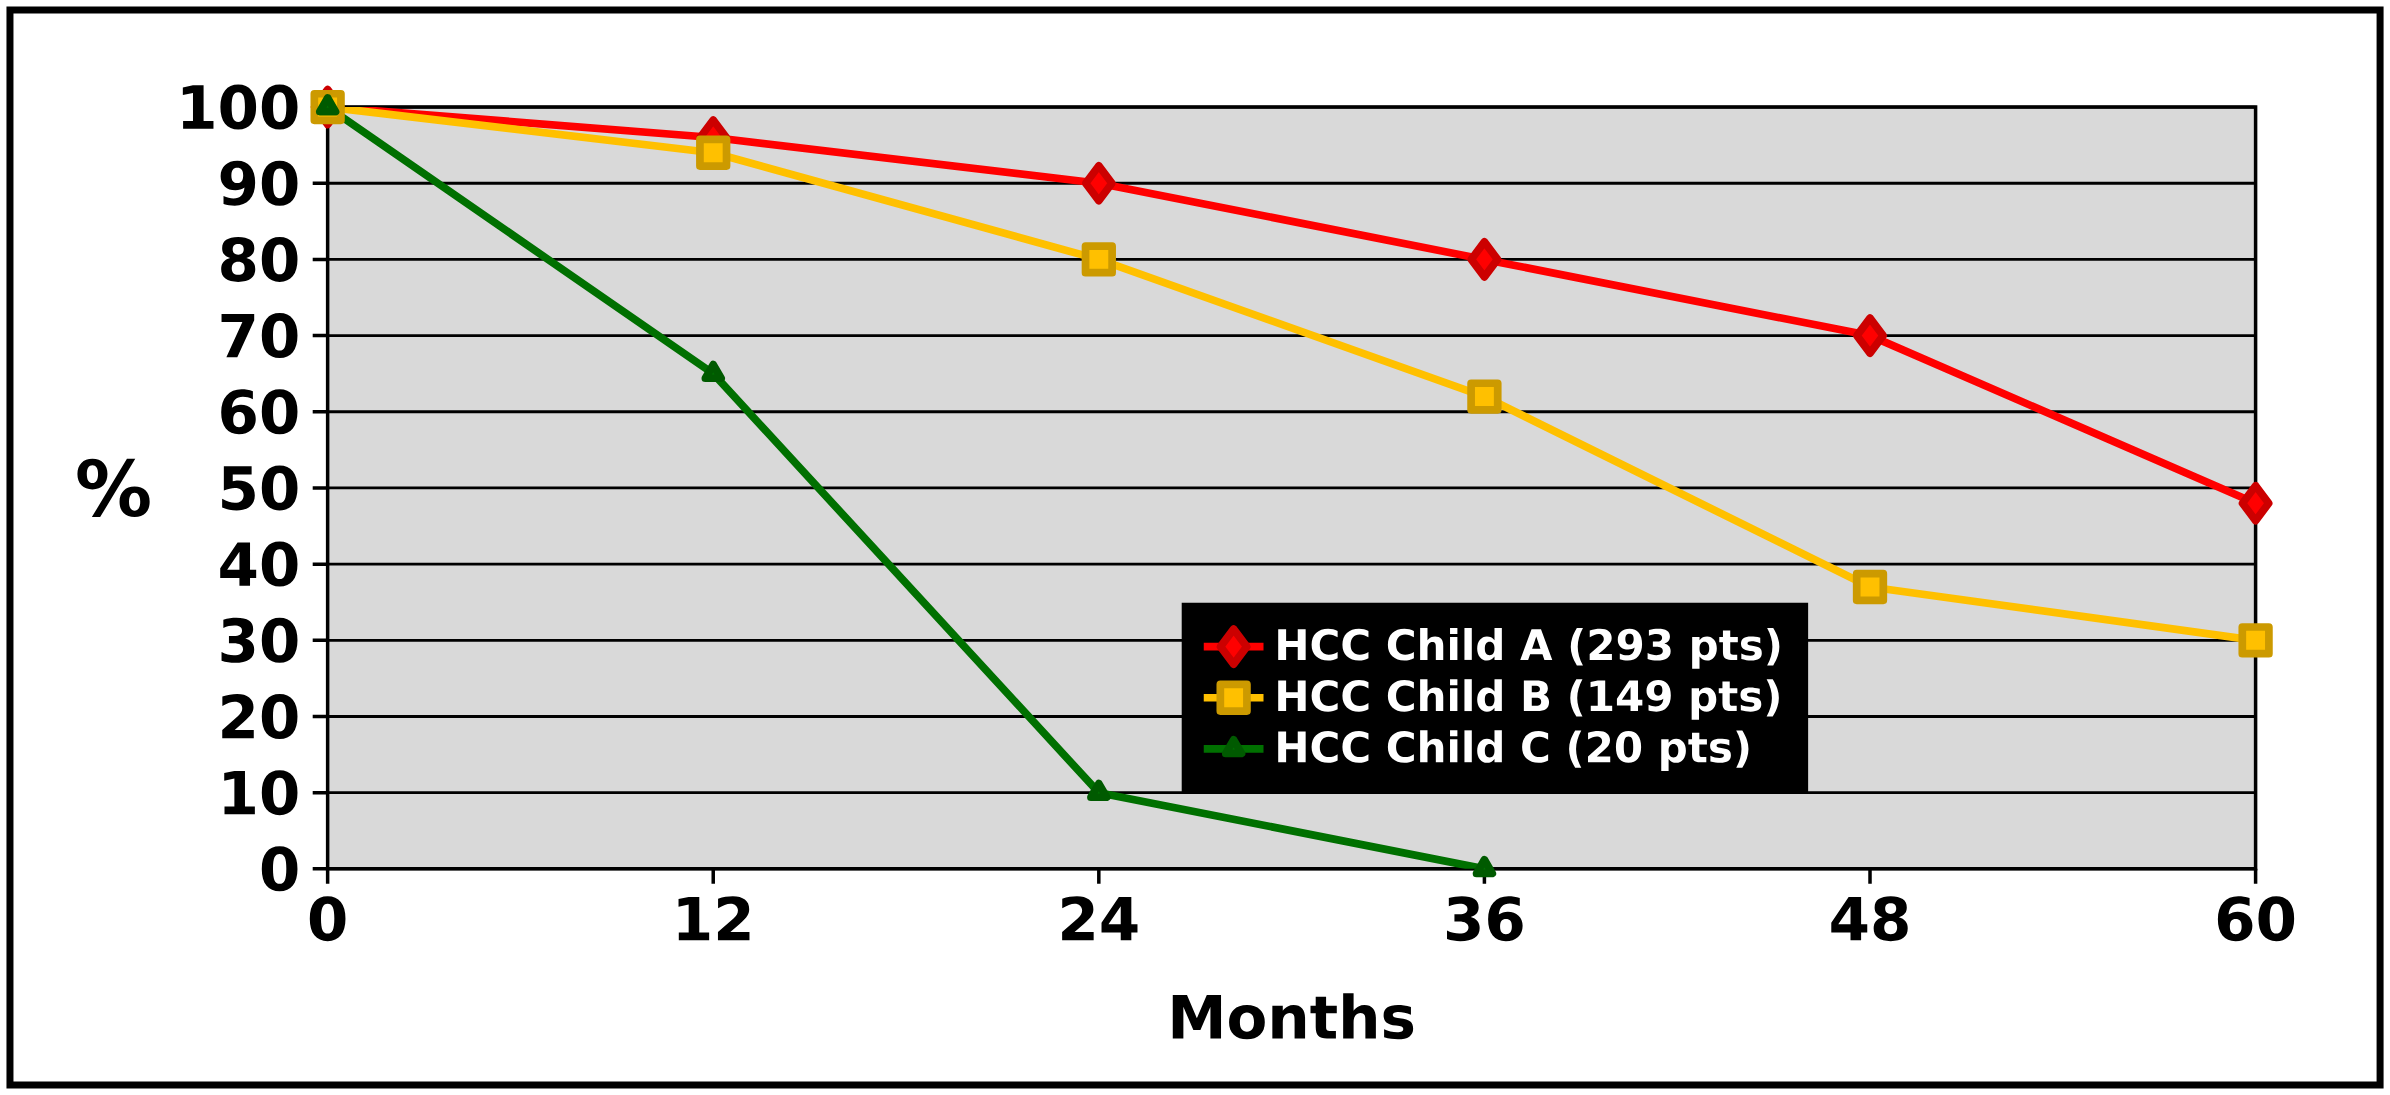 This screenshot has height=1095, width=2390. What do you see at coordinates (259, 183) in the screenshot?
I see `y-tick-label: 90` at bounding box center [259, 183].